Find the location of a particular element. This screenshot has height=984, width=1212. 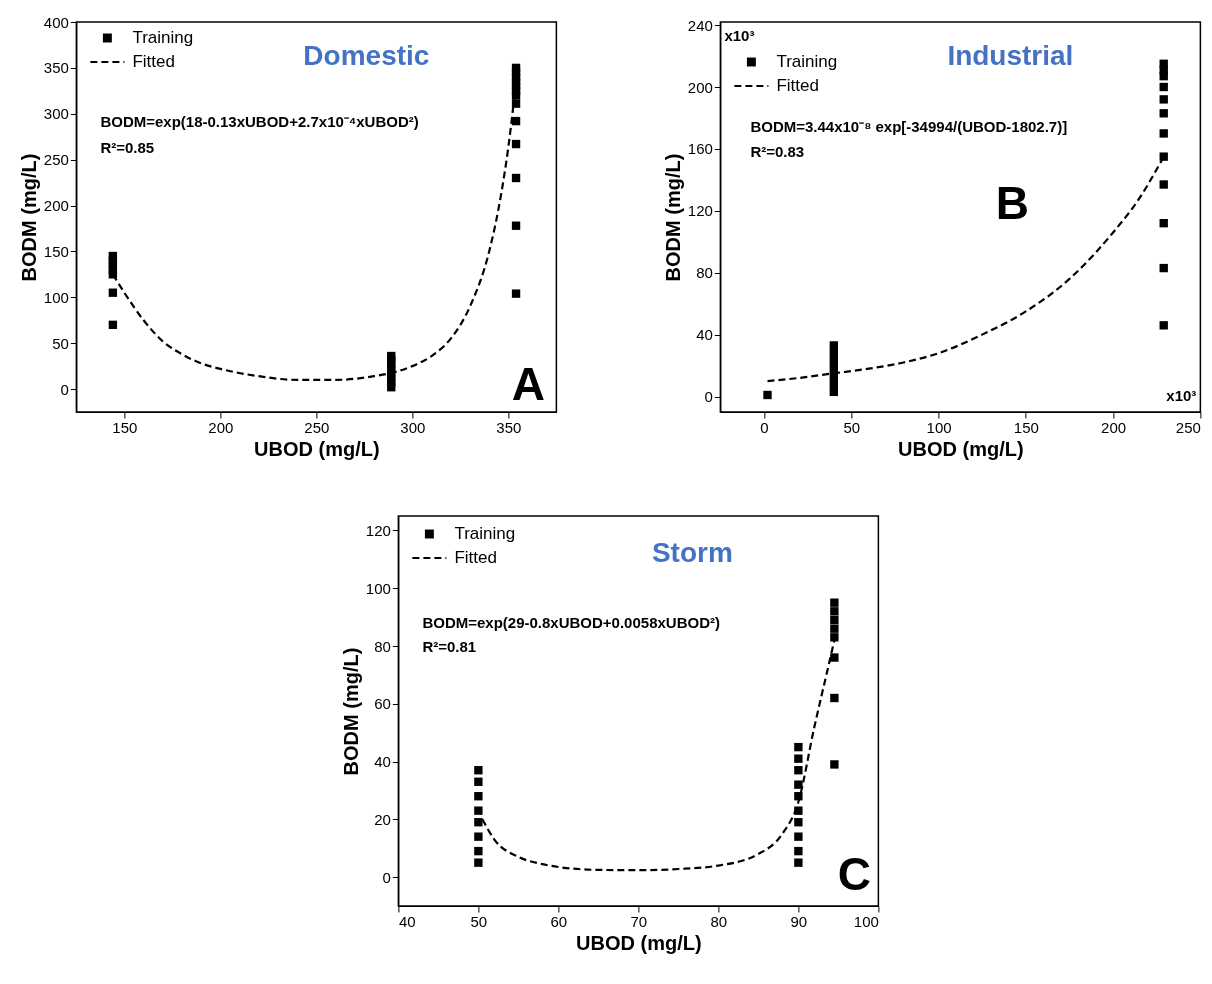

annotation: BODM=3.44x10⁻⁸ exp[-34994/(UBOD-1802.7)] is located at coordinates (909, 126).